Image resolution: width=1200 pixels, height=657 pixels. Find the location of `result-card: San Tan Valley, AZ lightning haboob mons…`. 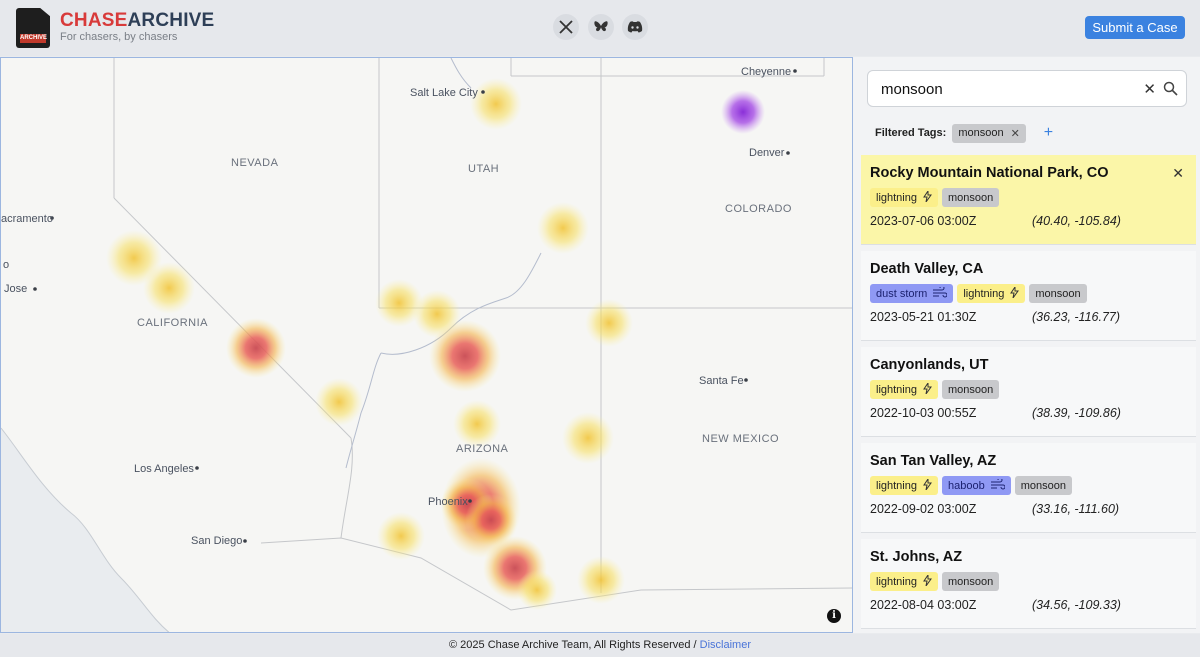

result-card: San Tan Valley, AZ lightning haboob mons… is located at coordinates (1028, 488).